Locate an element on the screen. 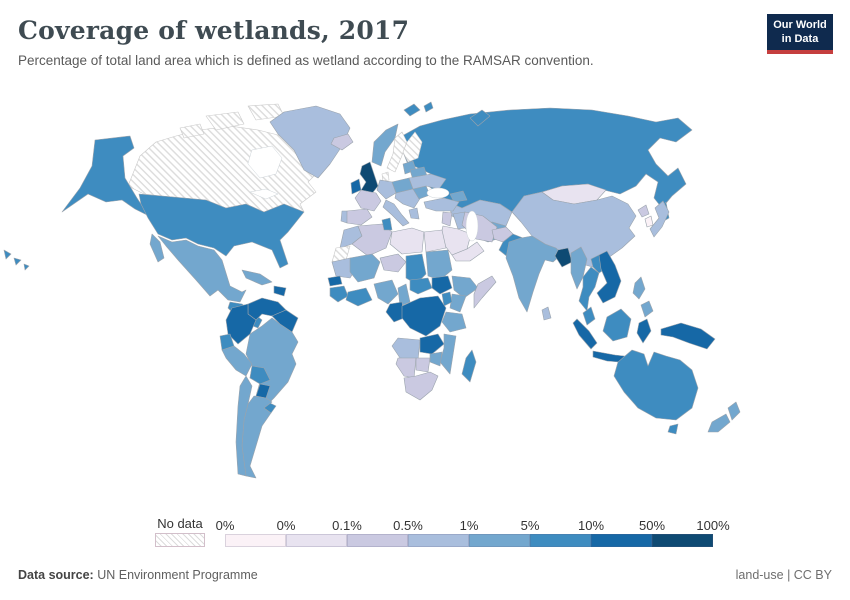 The width and height of the screenshot is (850, 600). footer-license-link: land-use | CC BY is located at coordinates (783, 575).